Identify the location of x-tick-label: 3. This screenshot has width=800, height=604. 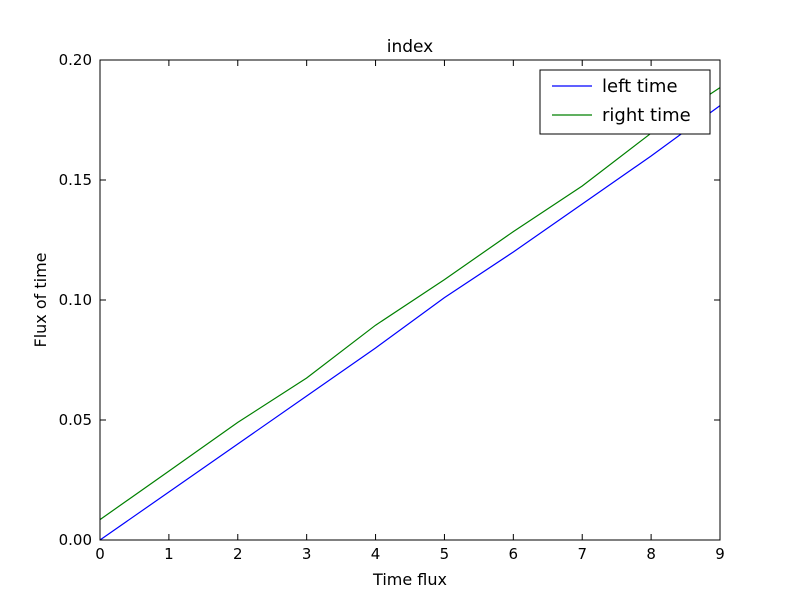
(307, 554).